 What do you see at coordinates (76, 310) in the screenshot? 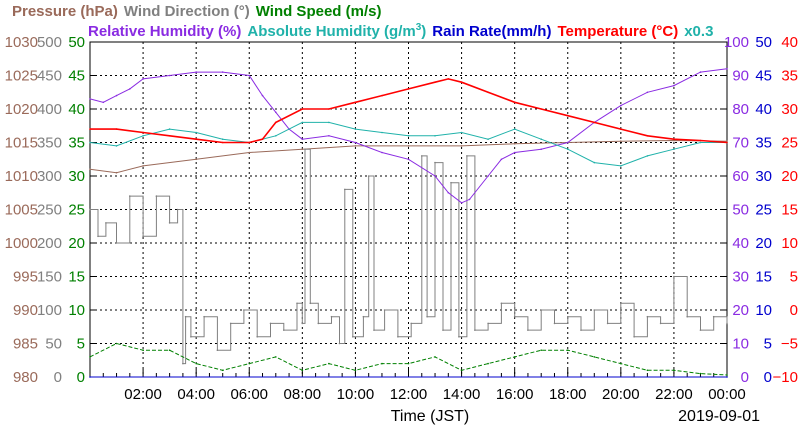
I see `speed-tick-label: 10` at bounding box center [76, 310].